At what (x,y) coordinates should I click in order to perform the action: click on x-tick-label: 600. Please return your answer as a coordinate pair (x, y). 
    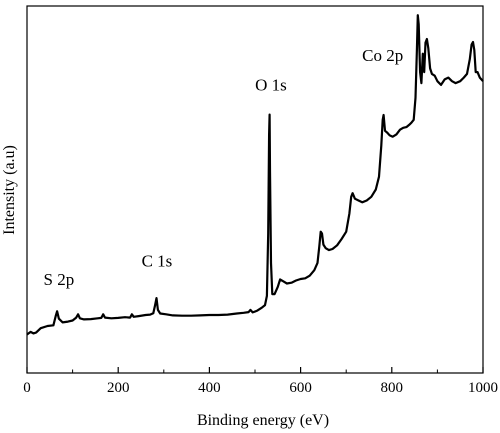
    Looking at the image, I should click on (300, 388).